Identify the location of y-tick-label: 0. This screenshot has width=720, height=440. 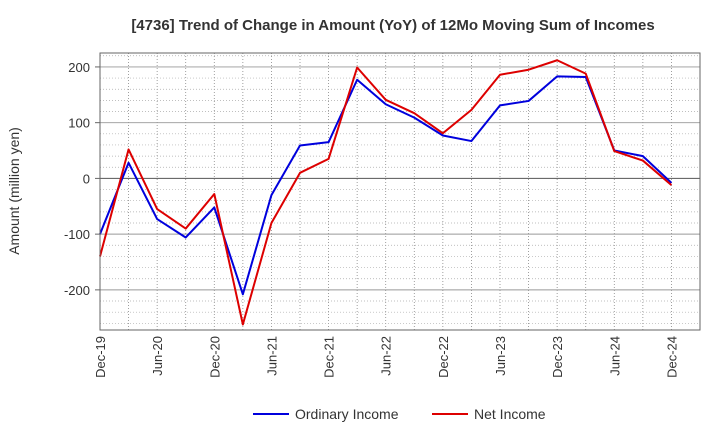
(86, 178).